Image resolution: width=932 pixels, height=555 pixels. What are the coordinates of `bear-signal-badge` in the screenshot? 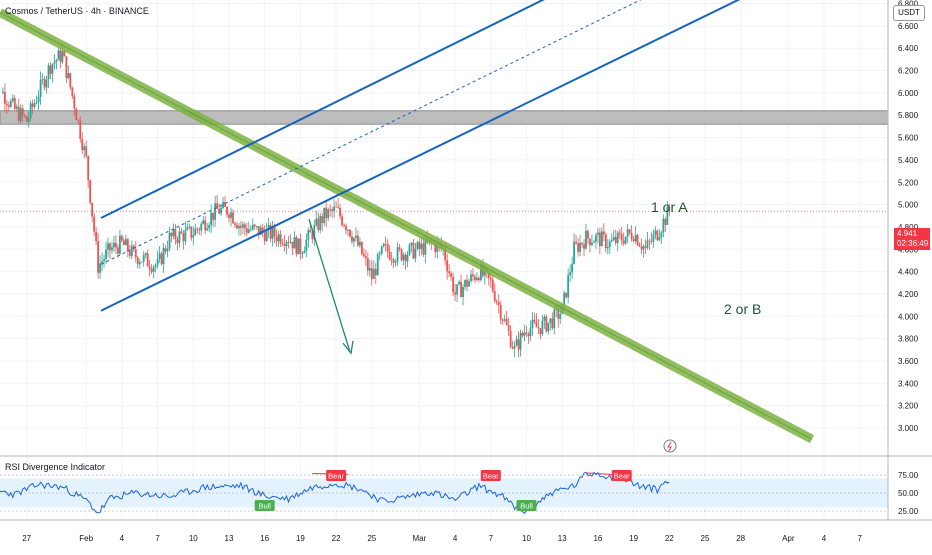 It's located at (336, 475).